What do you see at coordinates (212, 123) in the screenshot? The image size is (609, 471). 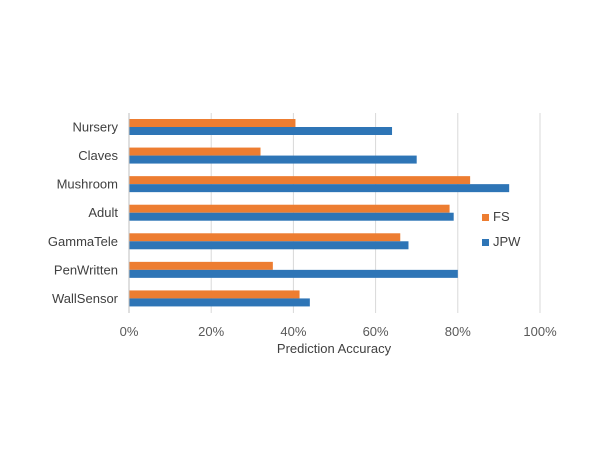 I see `bar-fs-nursery` at bounding box center [212, 123].